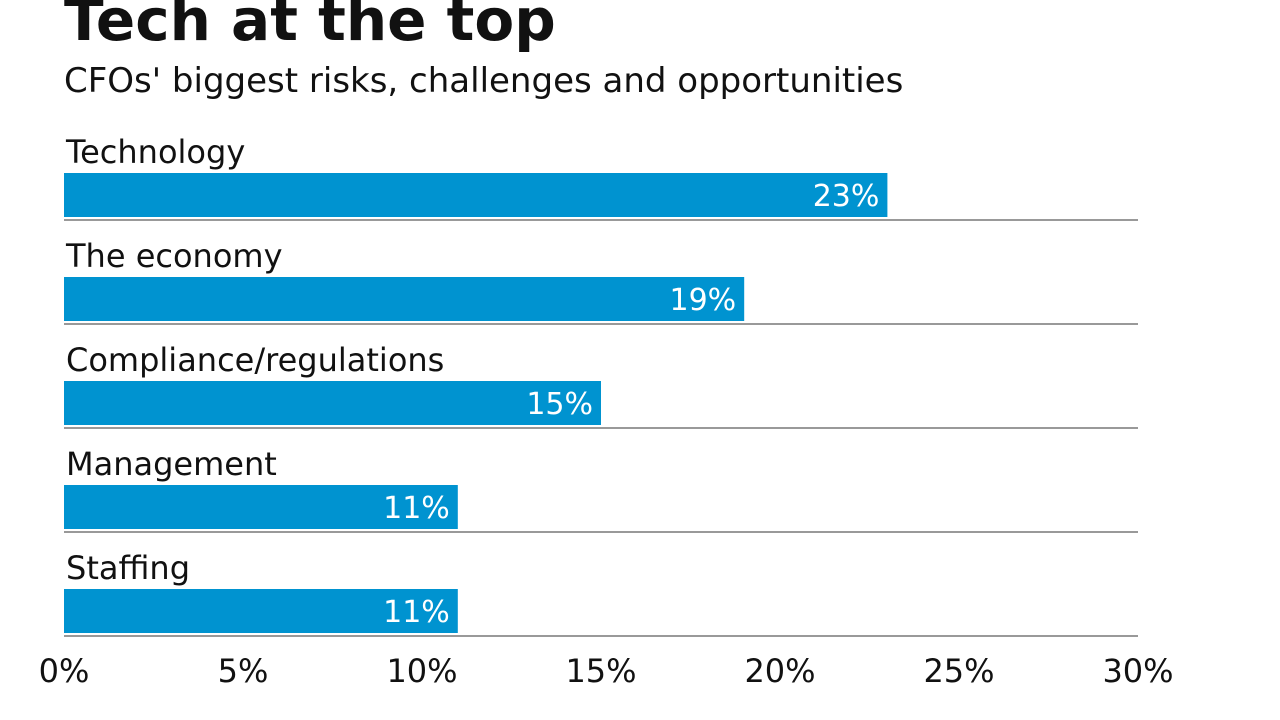 This screenshot has width=1280, height=720. Describe the element at coordinates (421, 671) in the screenshot. I see `x-tick-label: 10%` at that location.